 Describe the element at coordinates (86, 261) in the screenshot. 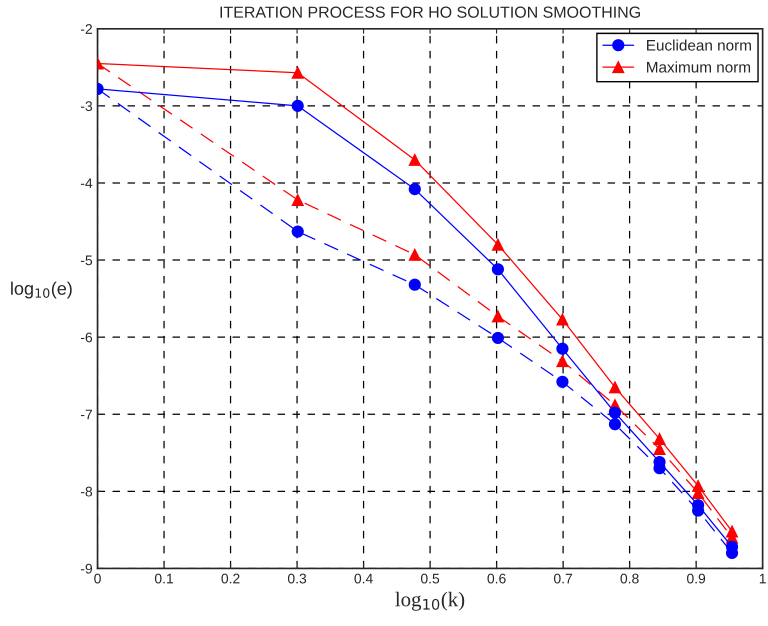

I see `y-tick-label: -5` at that location.